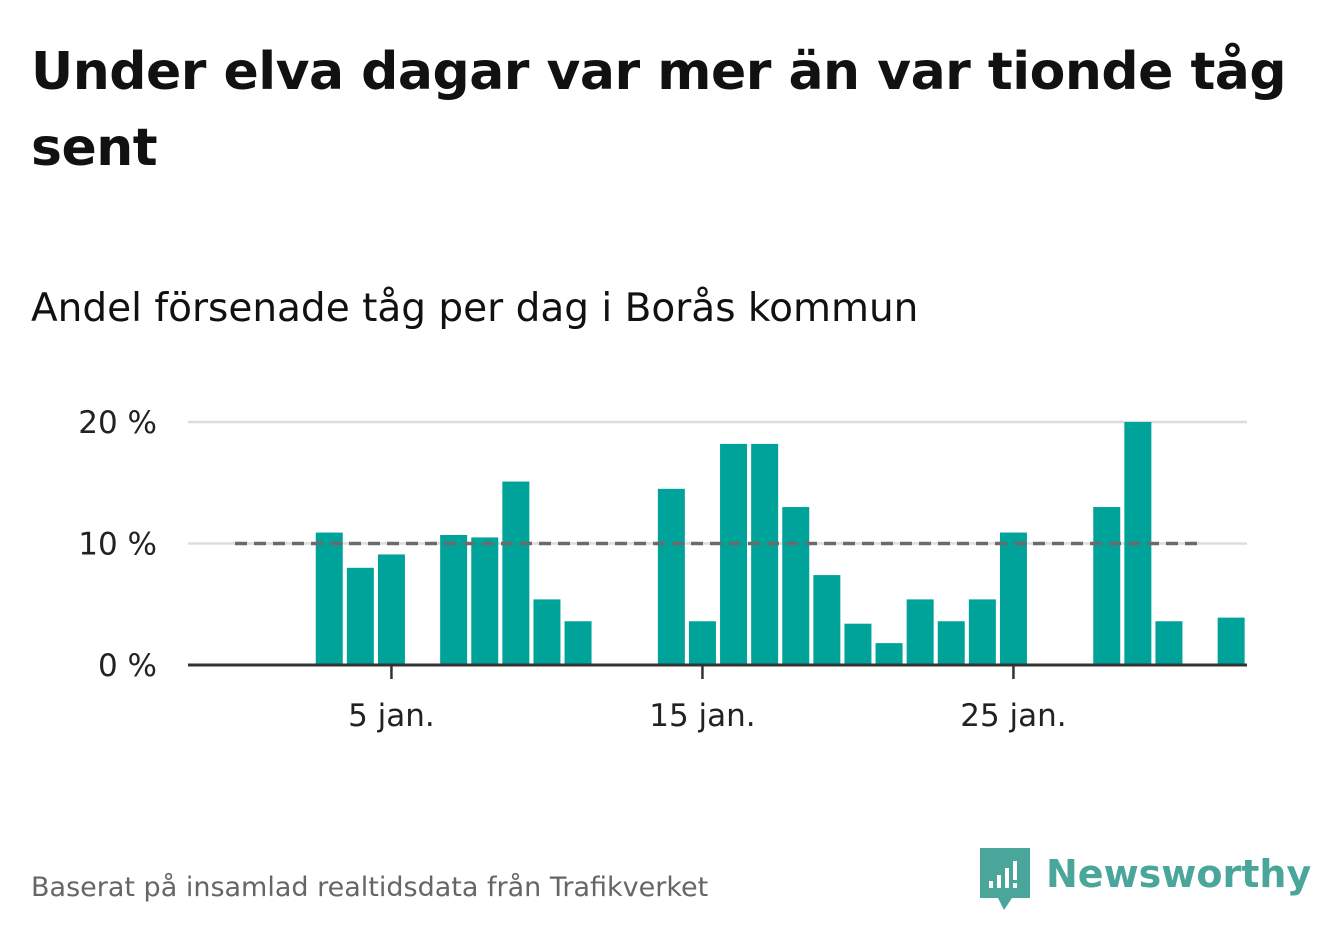 This screenshot has height=939, width=1322. I want to click on x-tick-label: 5 jan., so click(391, 716).